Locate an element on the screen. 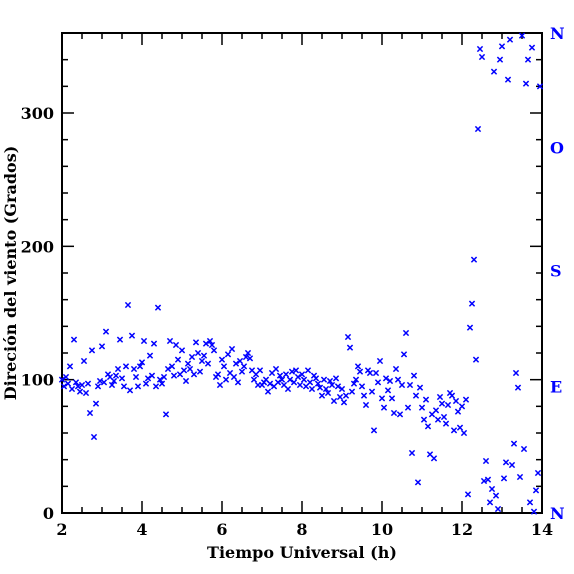 This screenshot has width=574, height=574. compass-label: N is located at coordinates (557, 513).